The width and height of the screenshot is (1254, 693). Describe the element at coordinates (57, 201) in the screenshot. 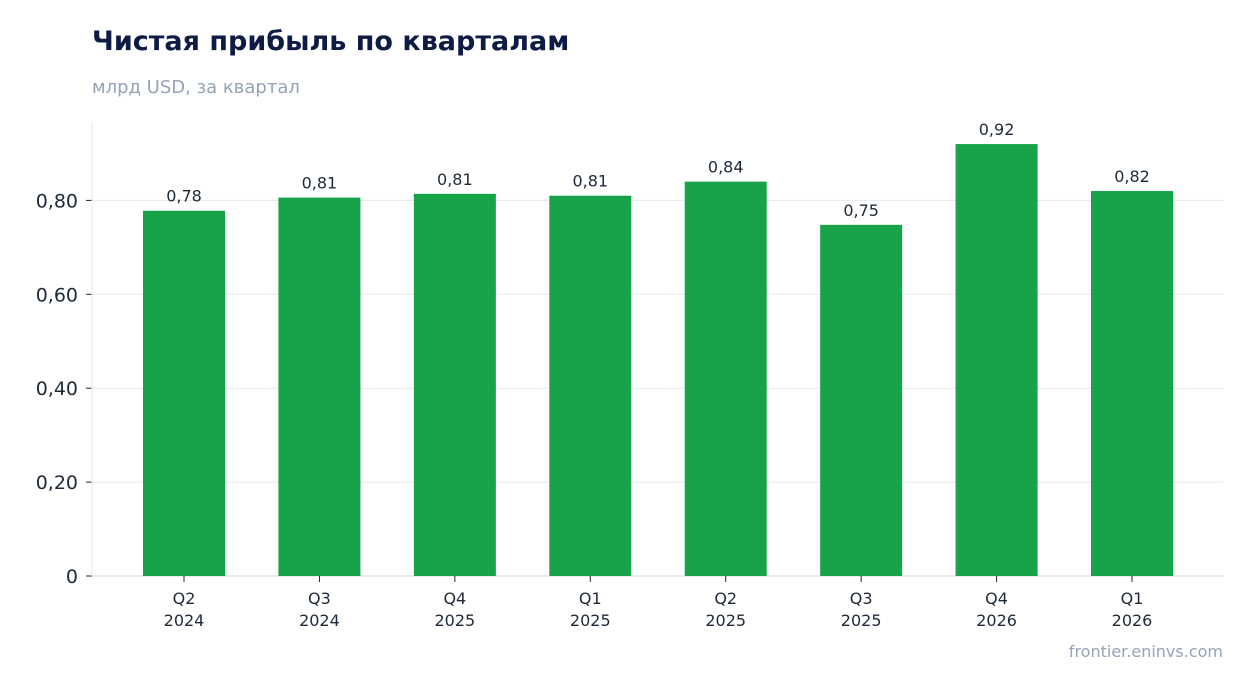

I see `y-tick-label: 0,80` at that location.